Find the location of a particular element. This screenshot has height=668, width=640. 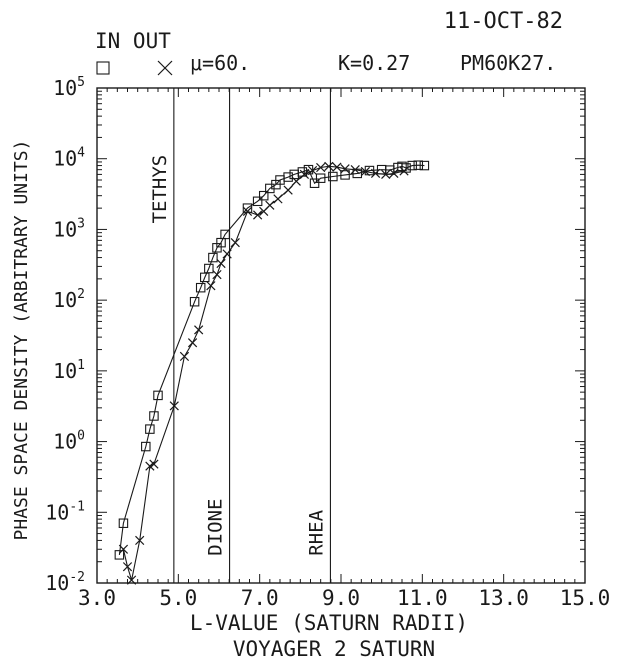

y-tick-label: 10⁴ is located at coordinates (69, 158).